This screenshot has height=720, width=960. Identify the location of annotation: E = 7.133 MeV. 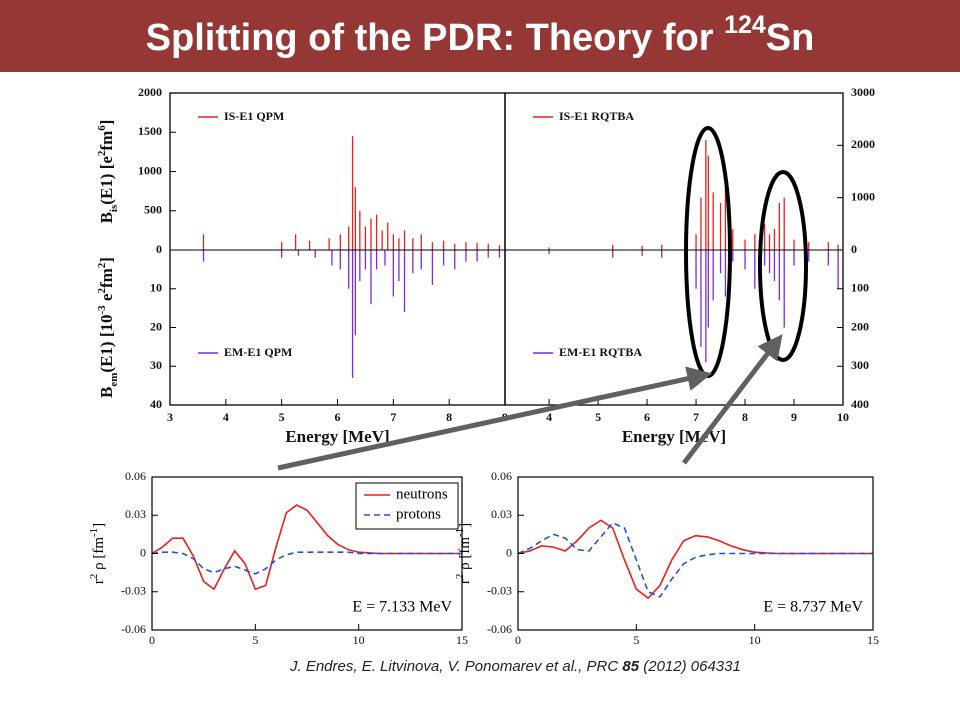
(402, 607).